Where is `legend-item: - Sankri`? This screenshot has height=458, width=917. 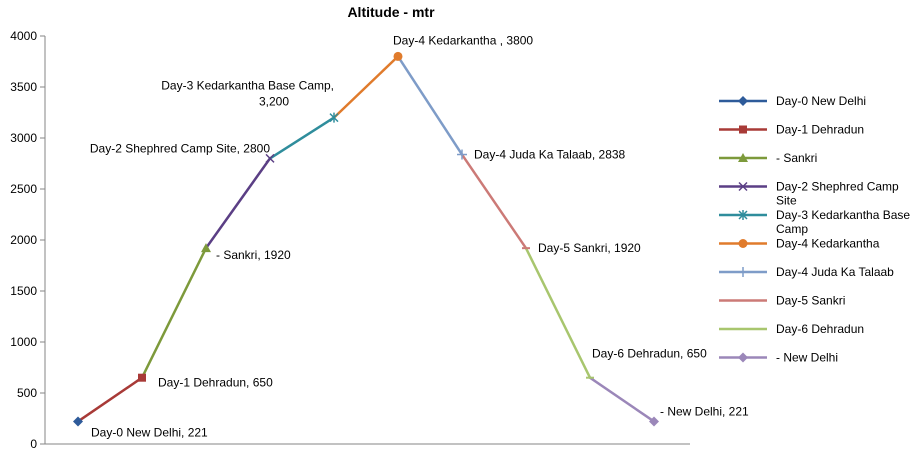
legend-item: - Sankri is located at coordinates (768, 158).